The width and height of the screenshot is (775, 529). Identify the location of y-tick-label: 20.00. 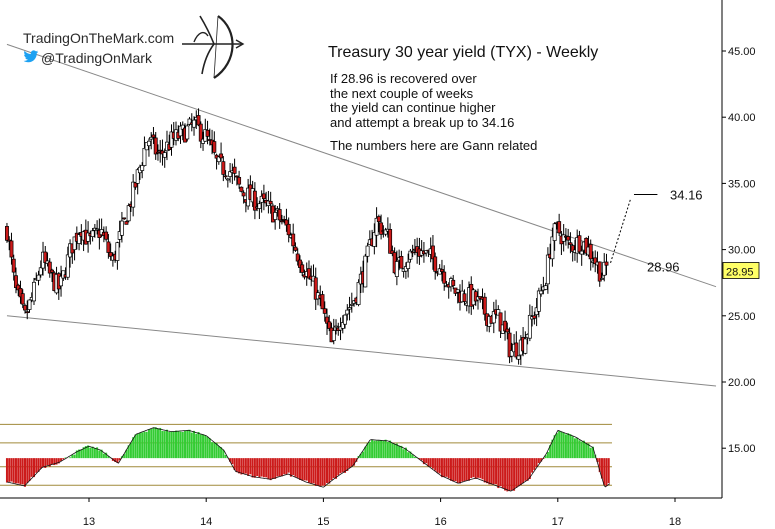
(742, 383).